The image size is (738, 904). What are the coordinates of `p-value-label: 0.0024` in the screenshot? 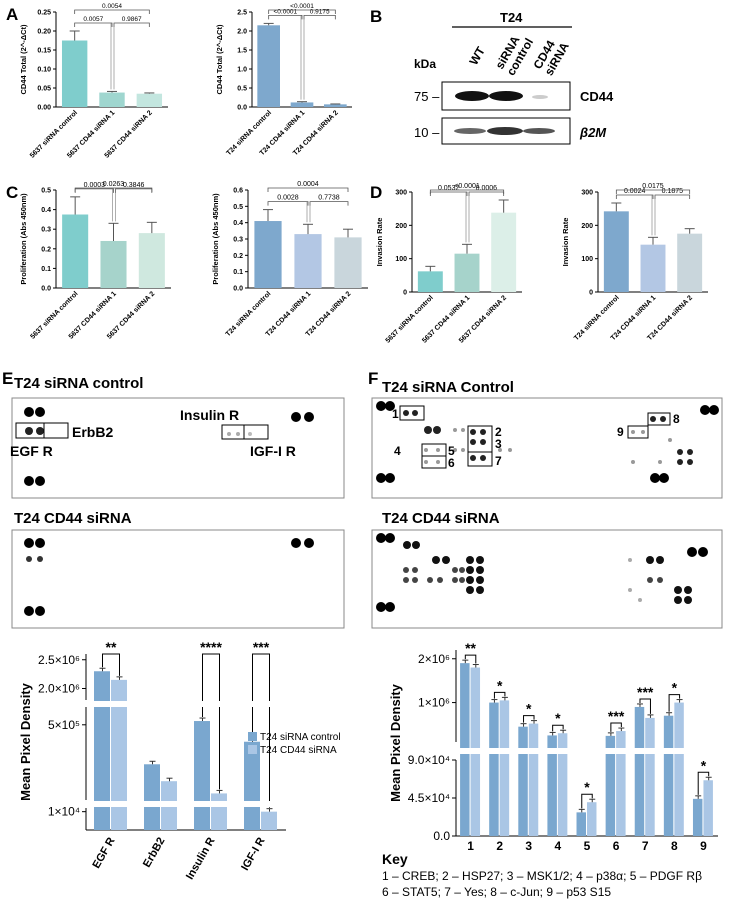 It's located at (635, 191).